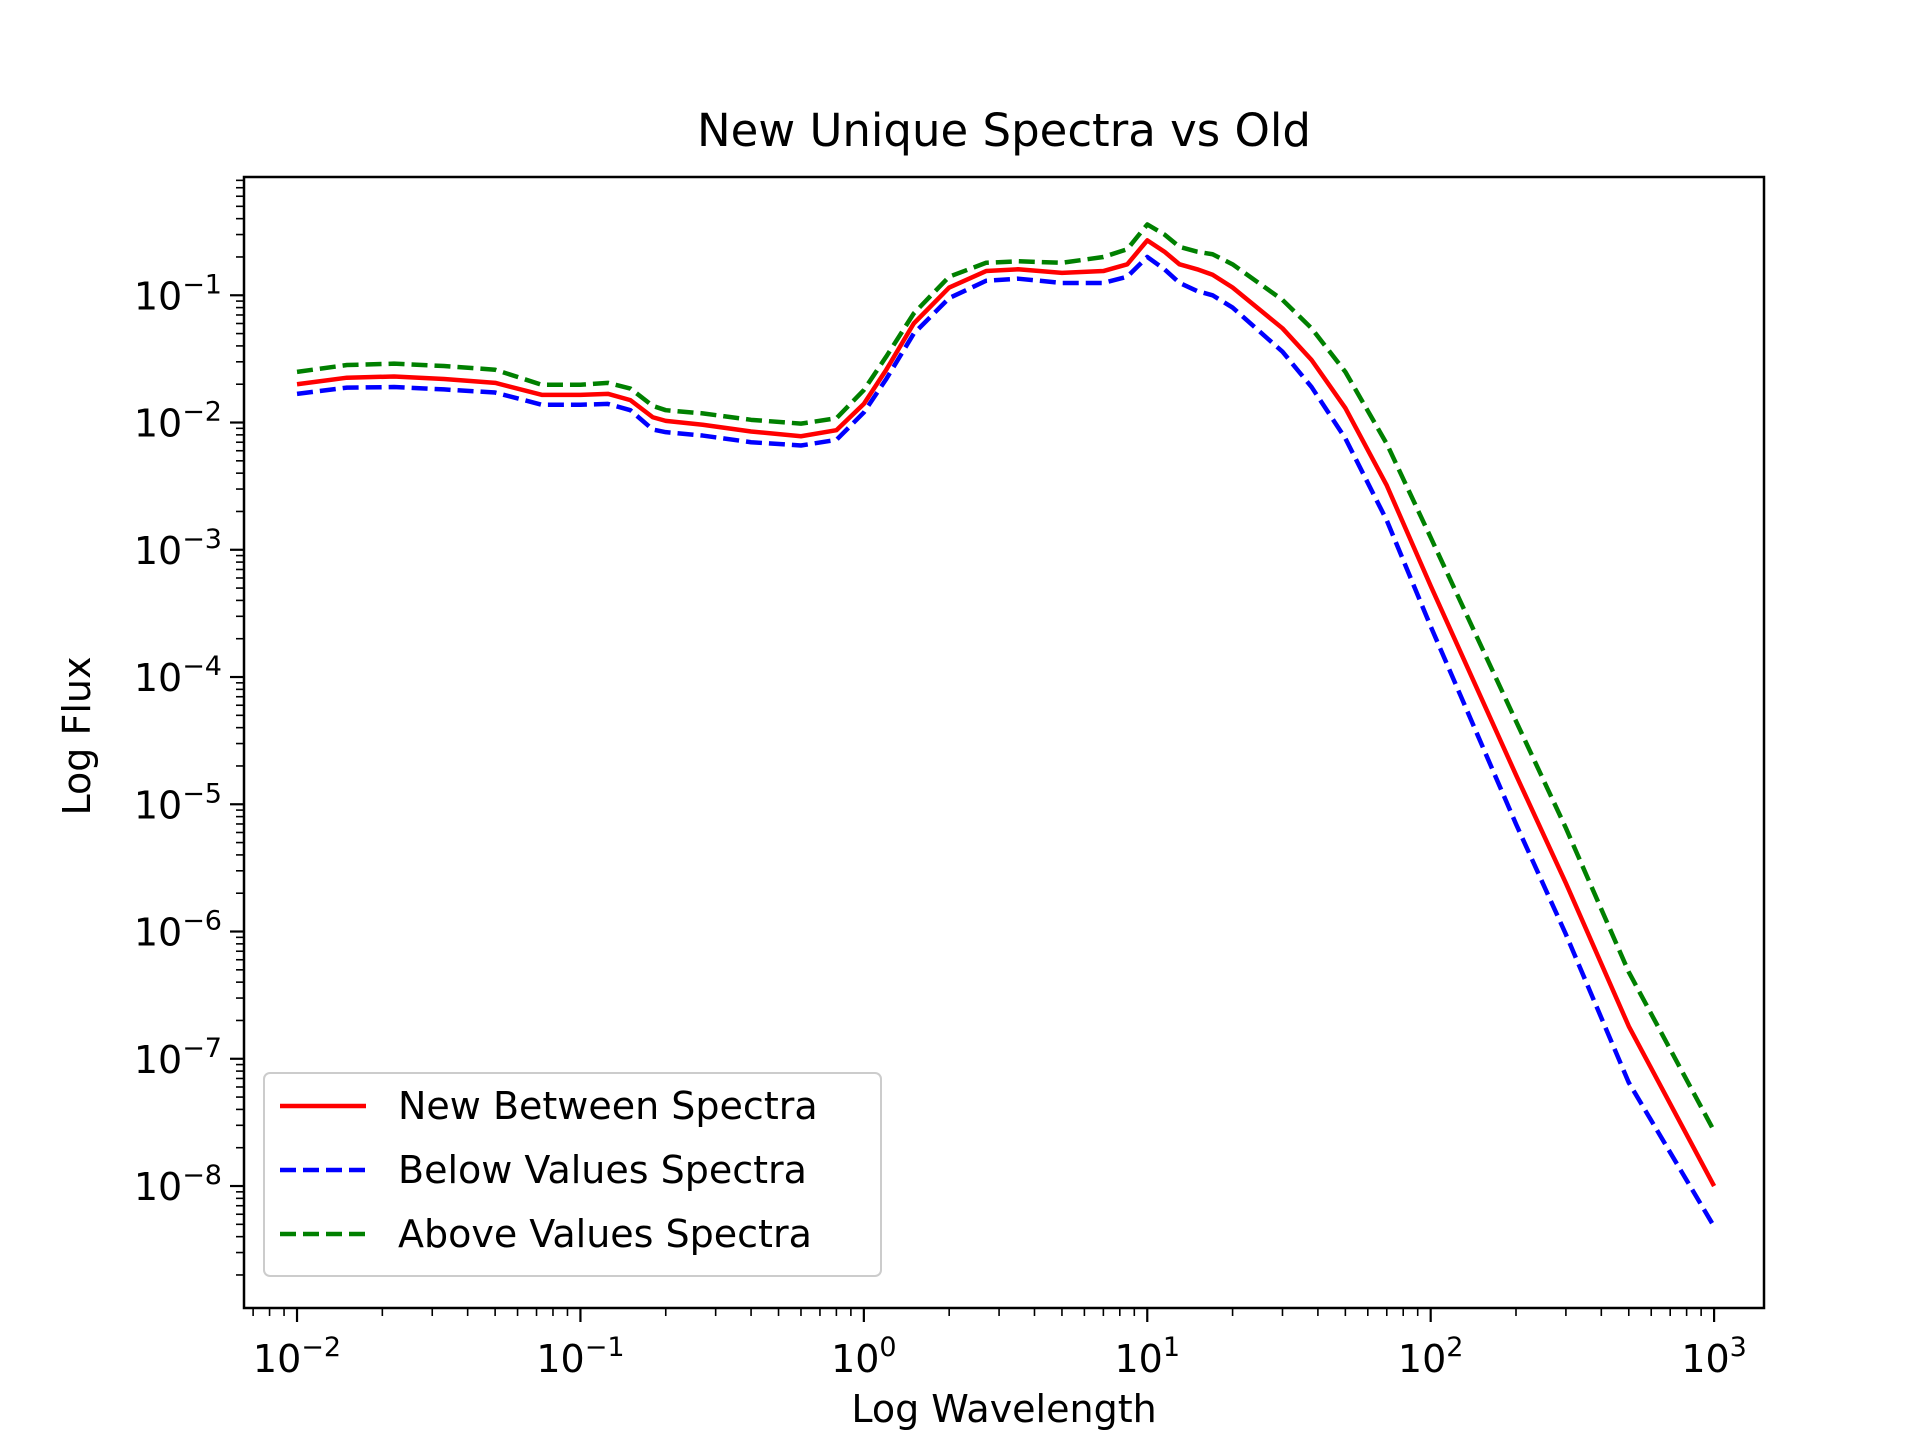 Image resolution: width=1920 pixels, height=1444 pixels. What do you see at coordinates (77, 736) in the screenshot?
I see `y-axis-label: Log Flux` at bounding box center [77, 736].